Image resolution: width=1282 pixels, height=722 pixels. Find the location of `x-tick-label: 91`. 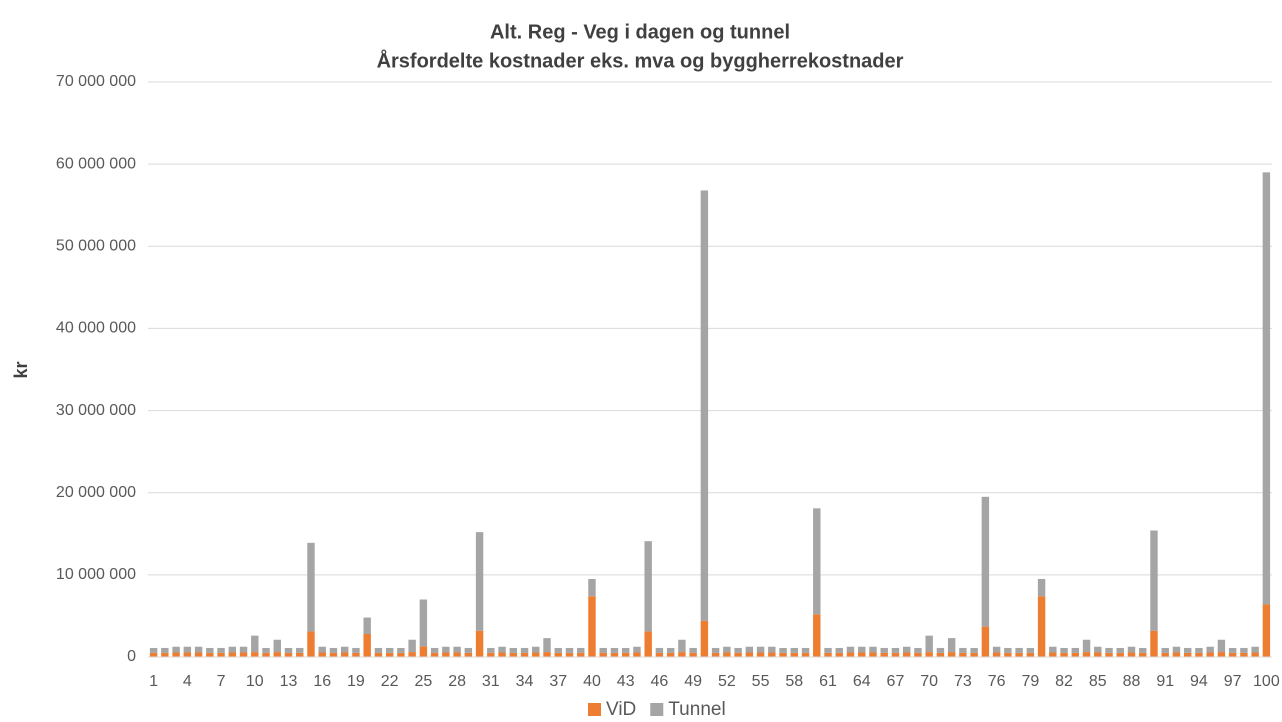

x-tick-label: 91 is located at coordinates (1165, 681).